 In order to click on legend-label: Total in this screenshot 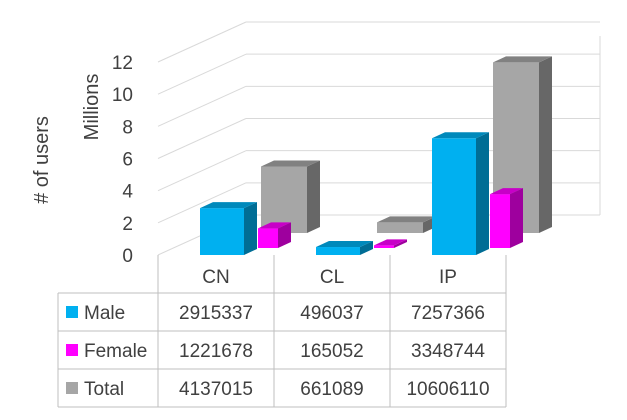, I will do `click(104, 389)`.